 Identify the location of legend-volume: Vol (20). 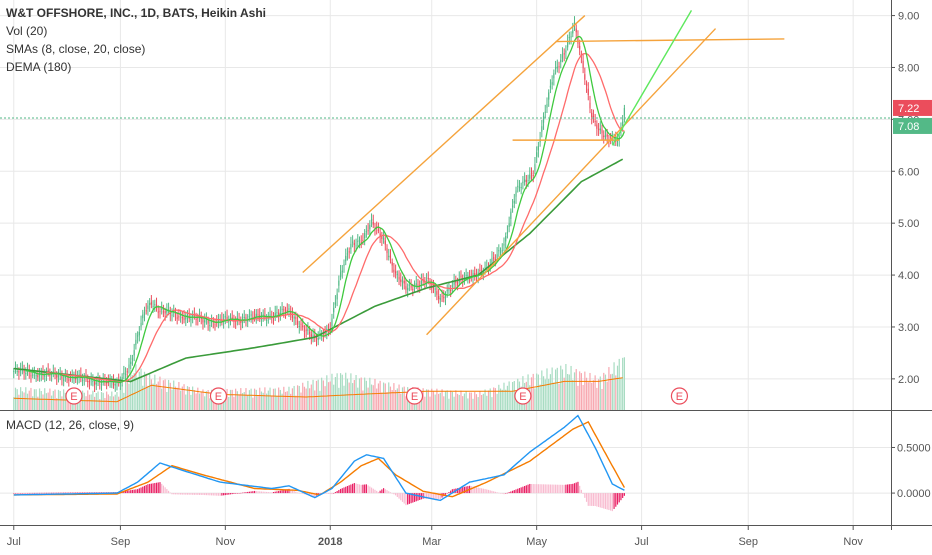
(27, 31).